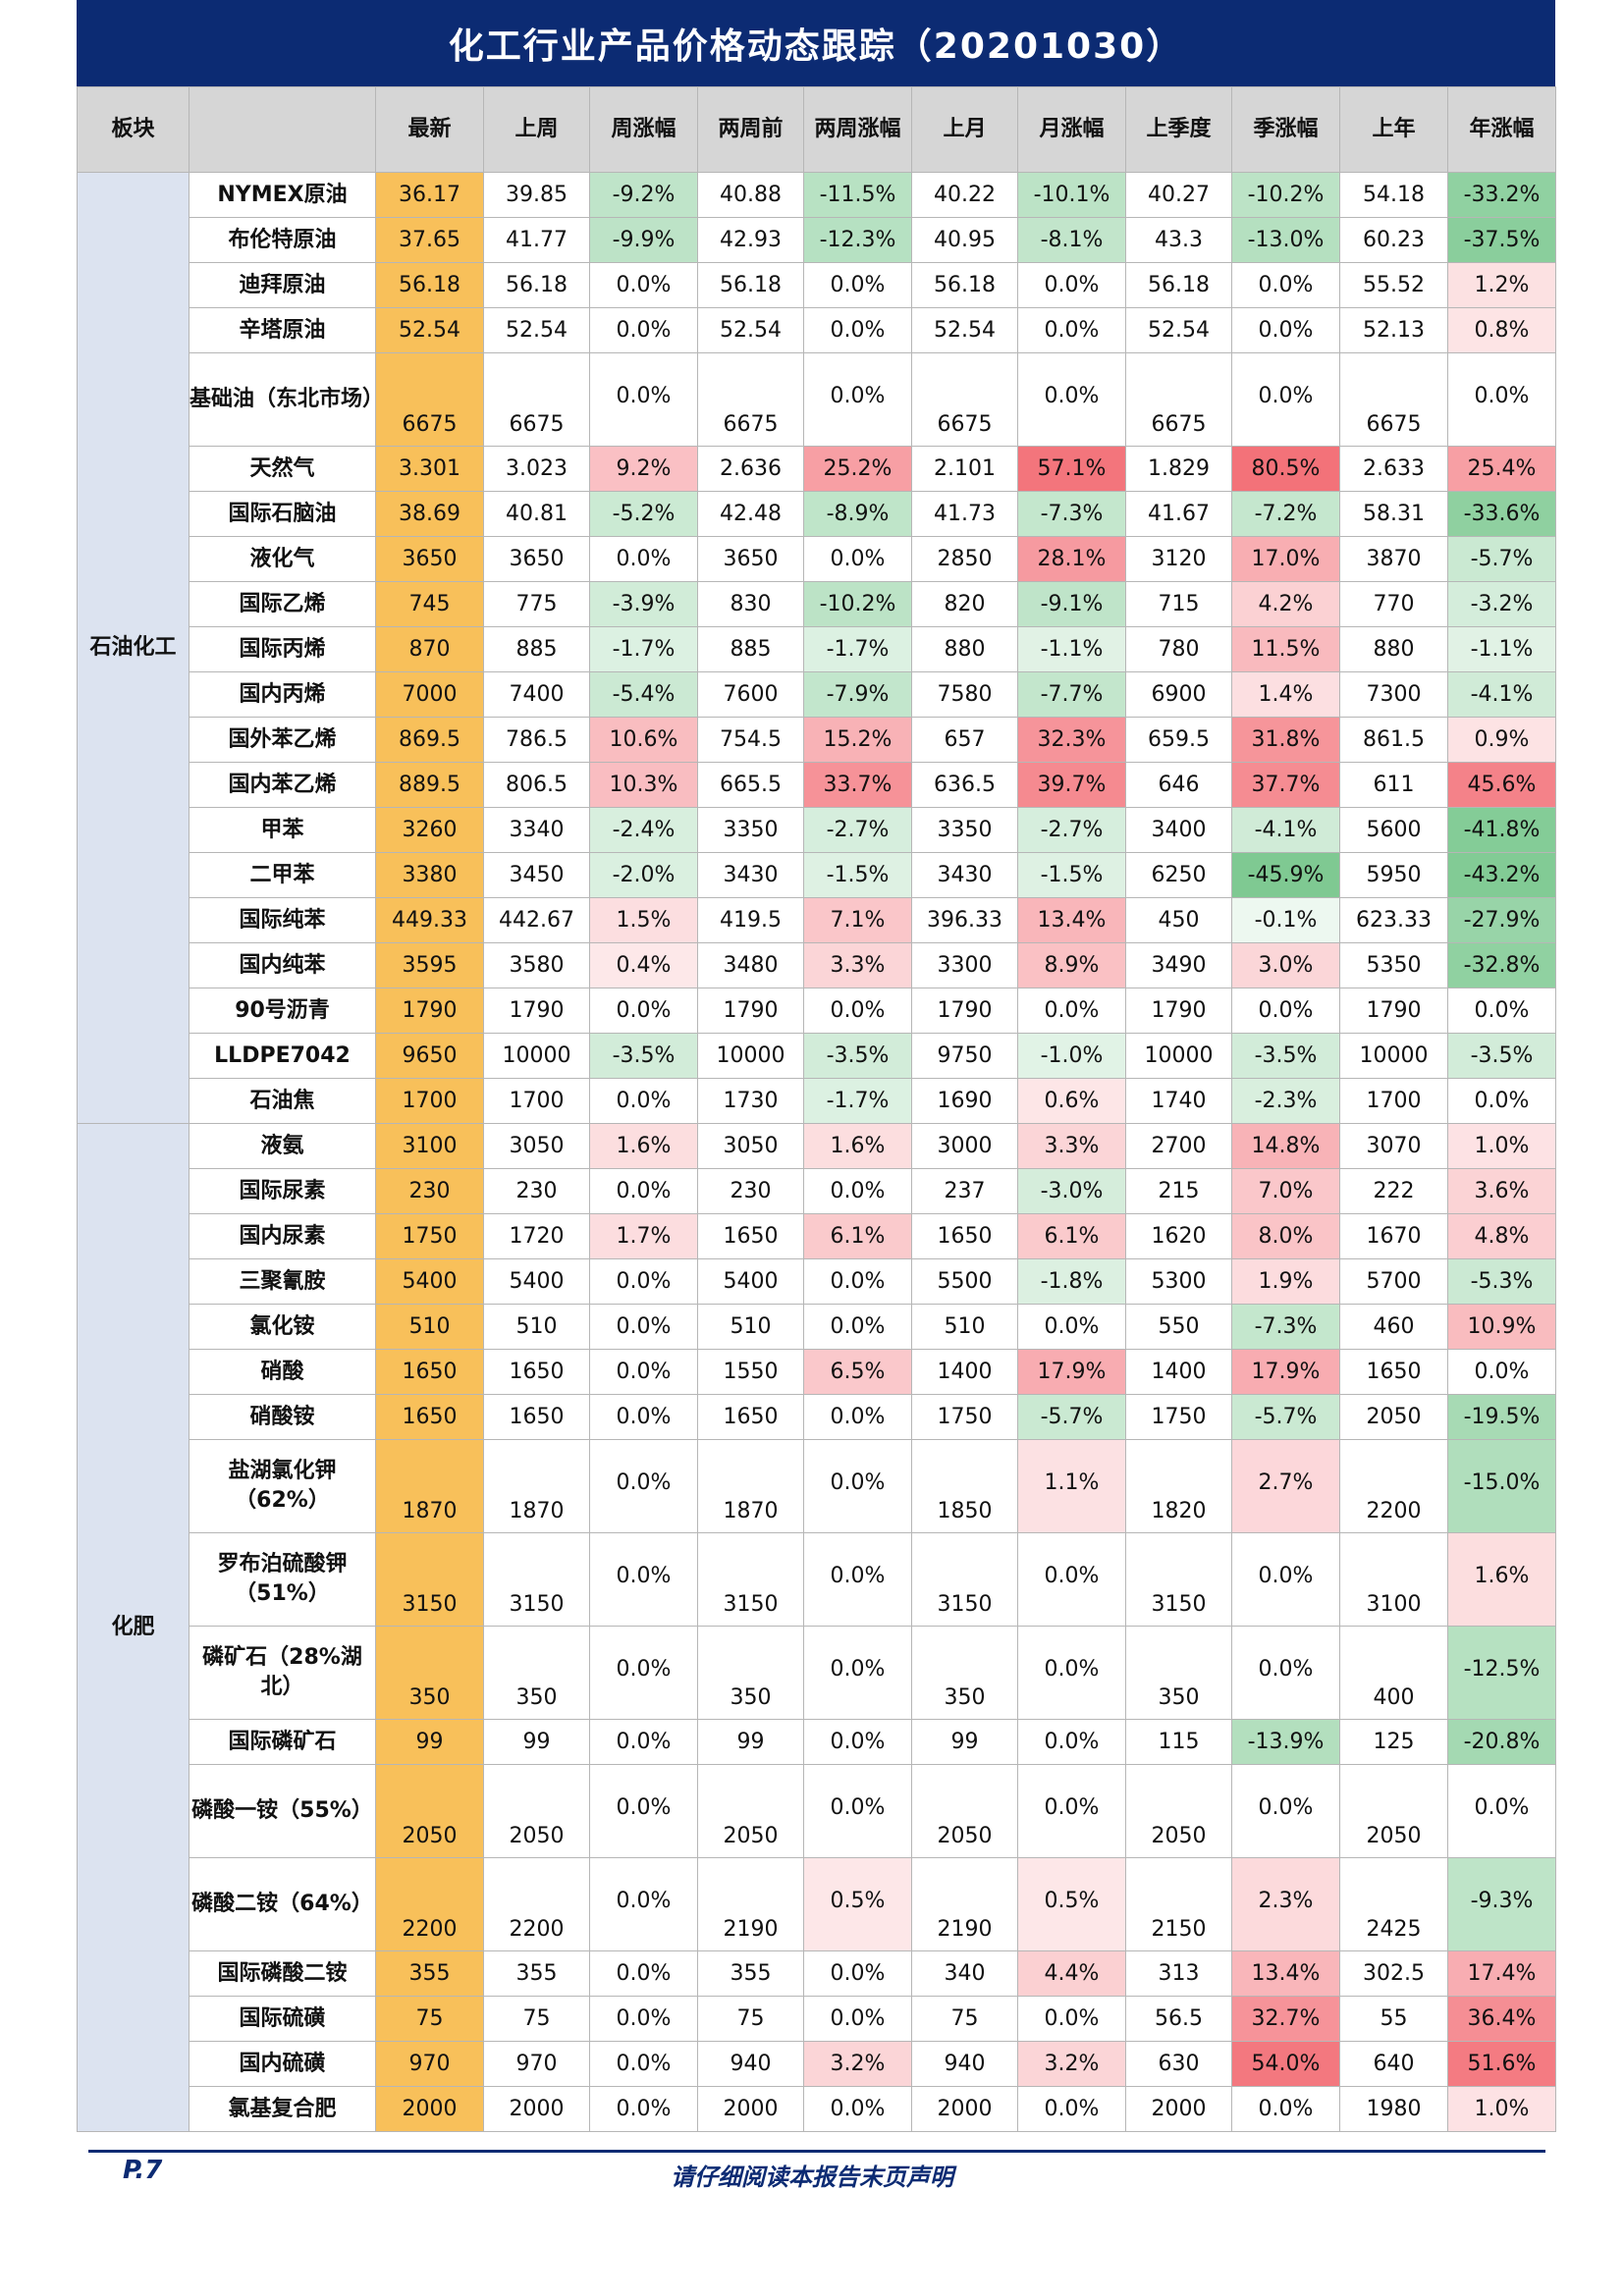 This screenshot has width=1624, height=2296. Describe the element at coordinates (429, 1811) in the screenshot. I see `latest-price: 2050` at that location.